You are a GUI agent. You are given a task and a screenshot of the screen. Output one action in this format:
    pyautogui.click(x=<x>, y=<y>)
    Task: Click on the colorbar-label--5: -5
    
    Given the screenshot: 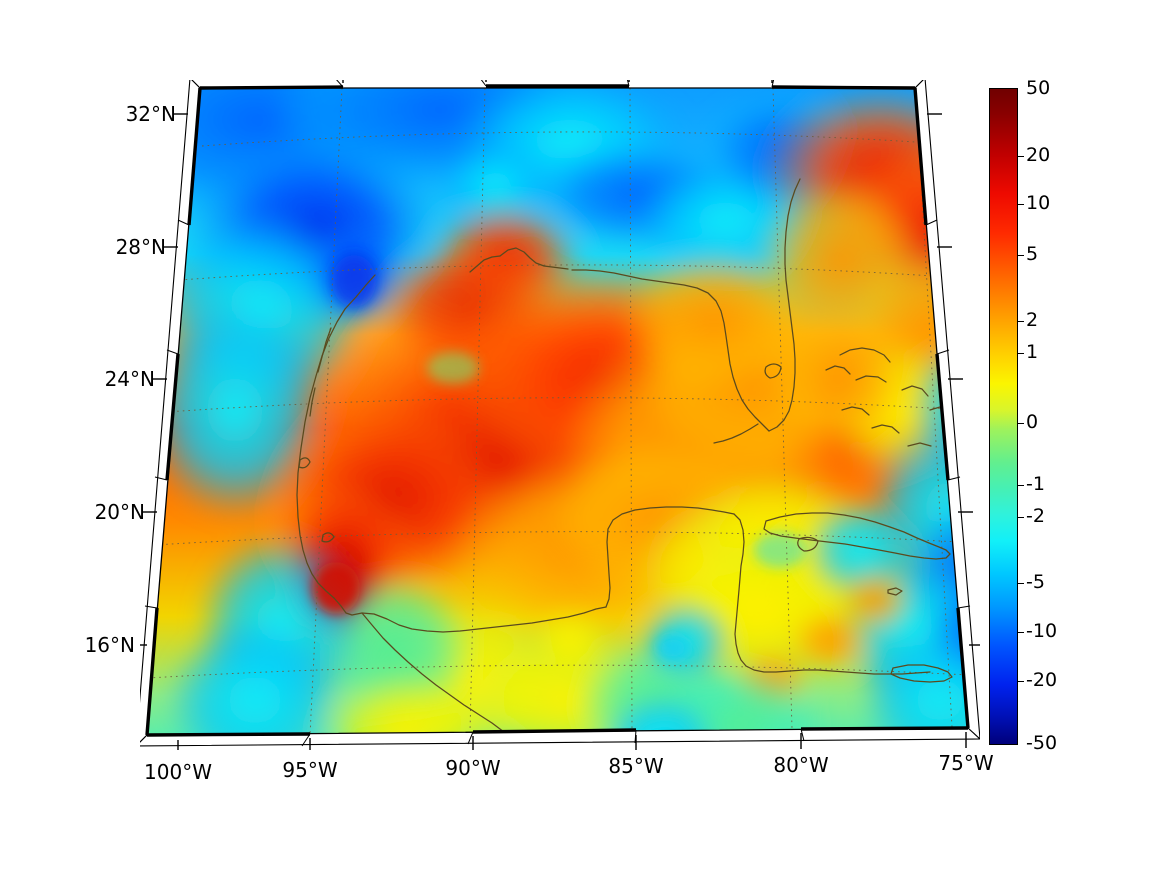 What is the action you would take?
    pyautogui.click(x=1035, y=582)
    